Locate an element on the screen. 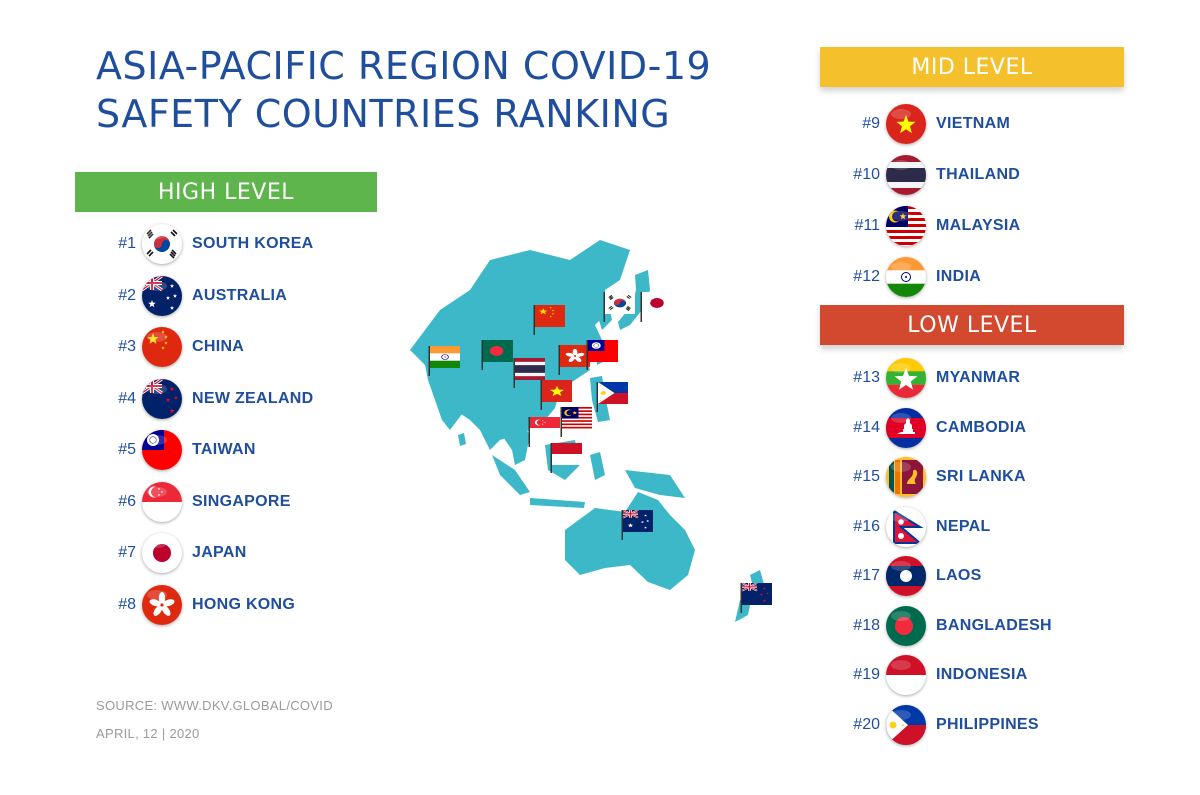  country-name: CHINA is located at coordinates (218, 346).